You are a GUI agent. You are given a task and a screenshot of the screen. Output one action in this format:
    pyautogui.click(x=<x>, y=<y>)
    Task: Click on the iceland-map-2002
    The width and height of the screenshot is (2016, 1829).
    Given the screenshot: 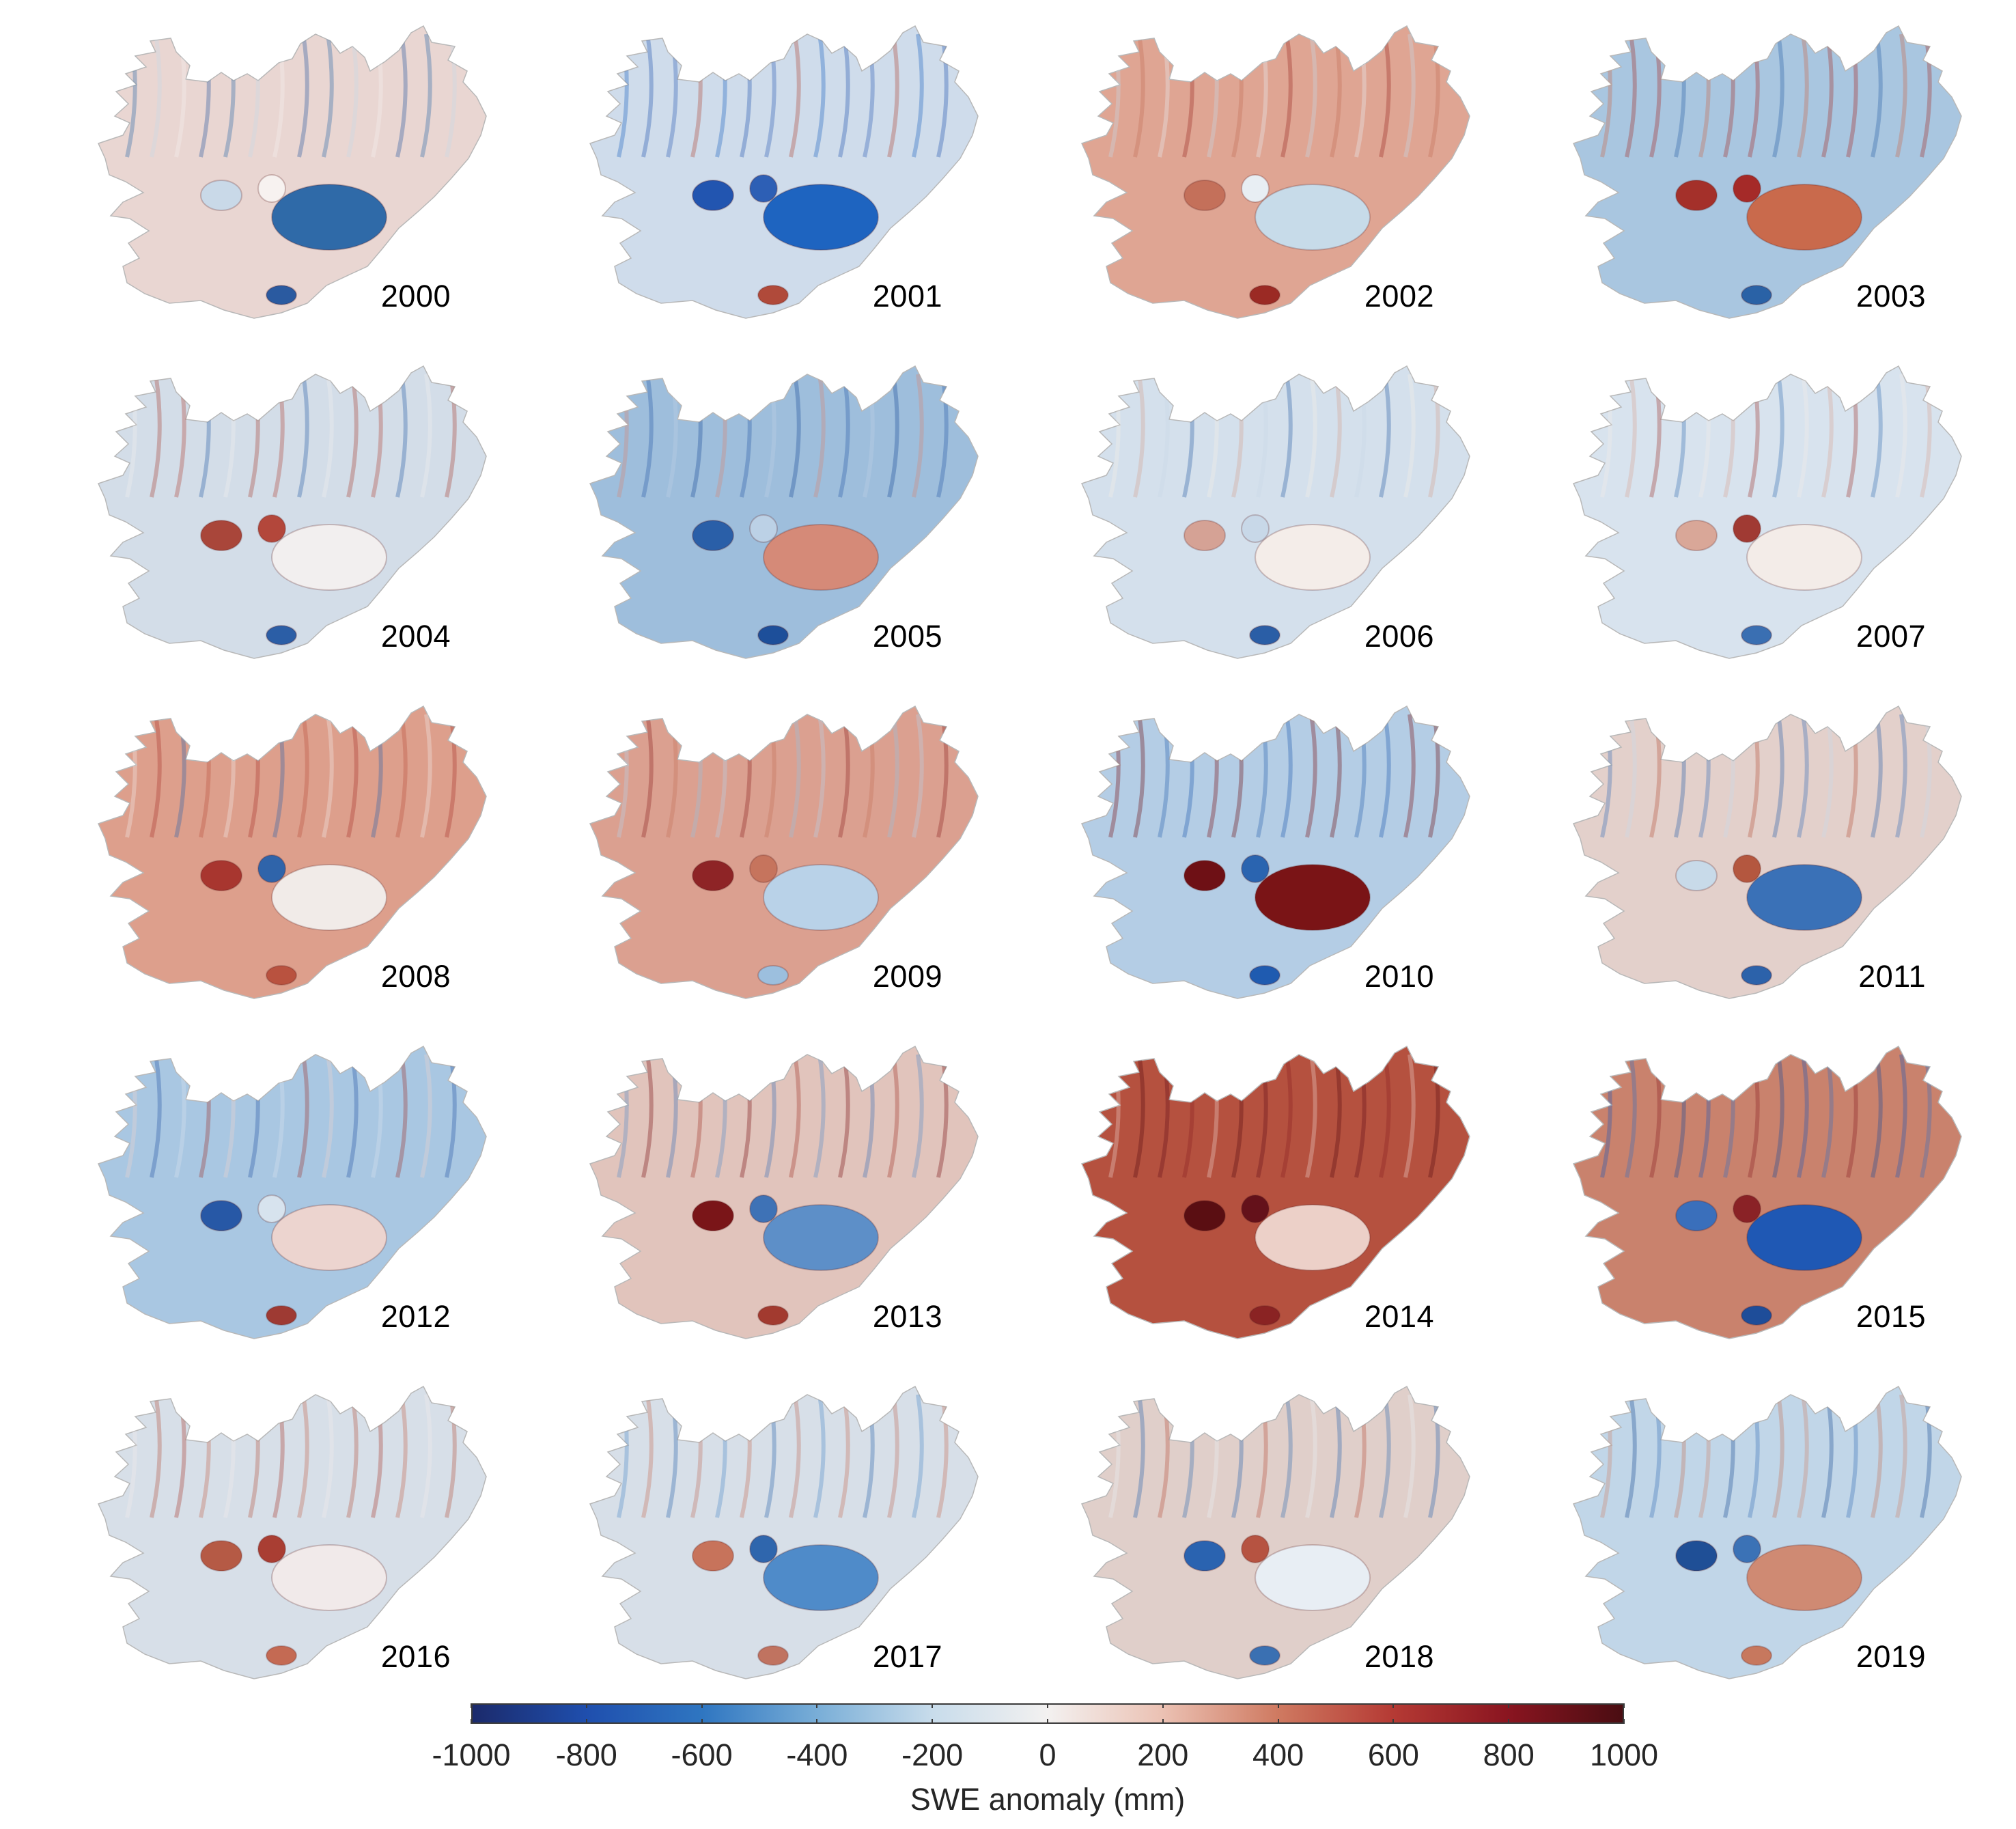 What is the action you would take?
    pyautogui.click(x=1275, y=172)
    